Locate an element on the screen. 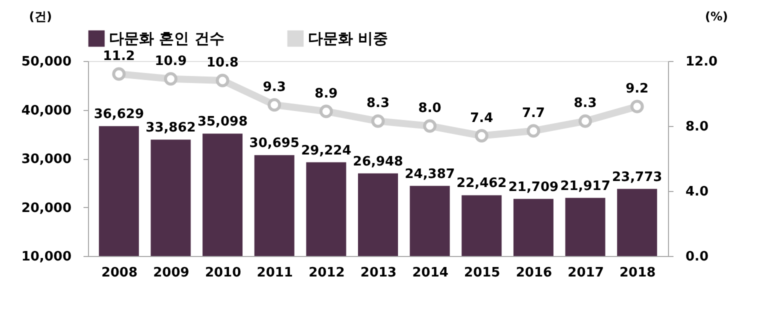  x-tick-label: 2015 is located at coordinates (482, 273).